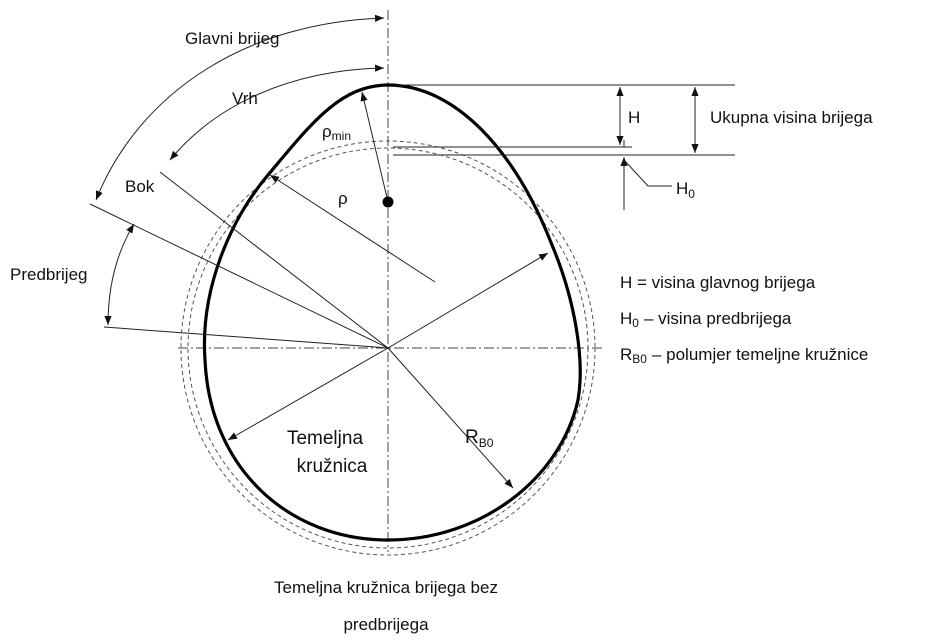  What do you see at coordinates (325, 438) in the screenshot?
I see `label: Temeljna` at bounding box center [325, 438].